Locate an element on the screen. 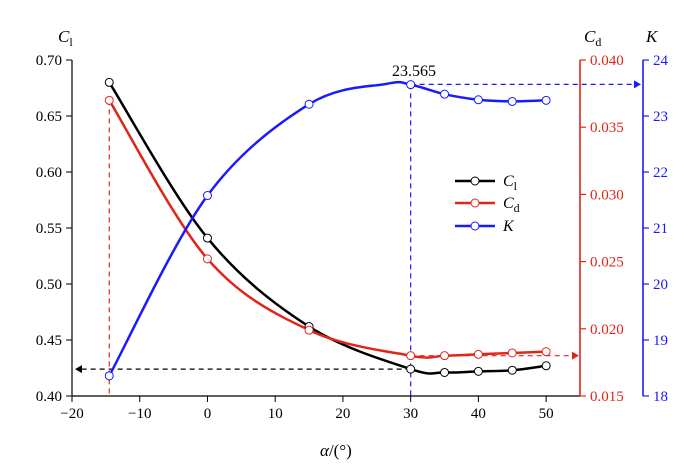 Image resolution: width=694 pixels, height=466 pixels. k-tick-label: 20 is located at coordinates (660, 285).